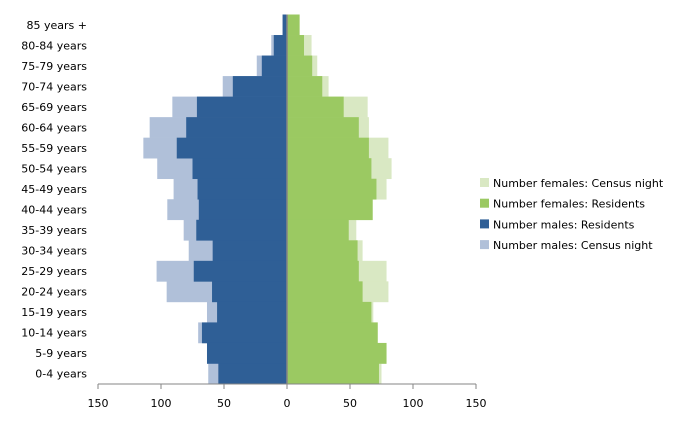 The image size is (696, 422). Describe the element at coordinates (54, 66) in the screenshot. I see `category-label: 75-79 years` at that location.